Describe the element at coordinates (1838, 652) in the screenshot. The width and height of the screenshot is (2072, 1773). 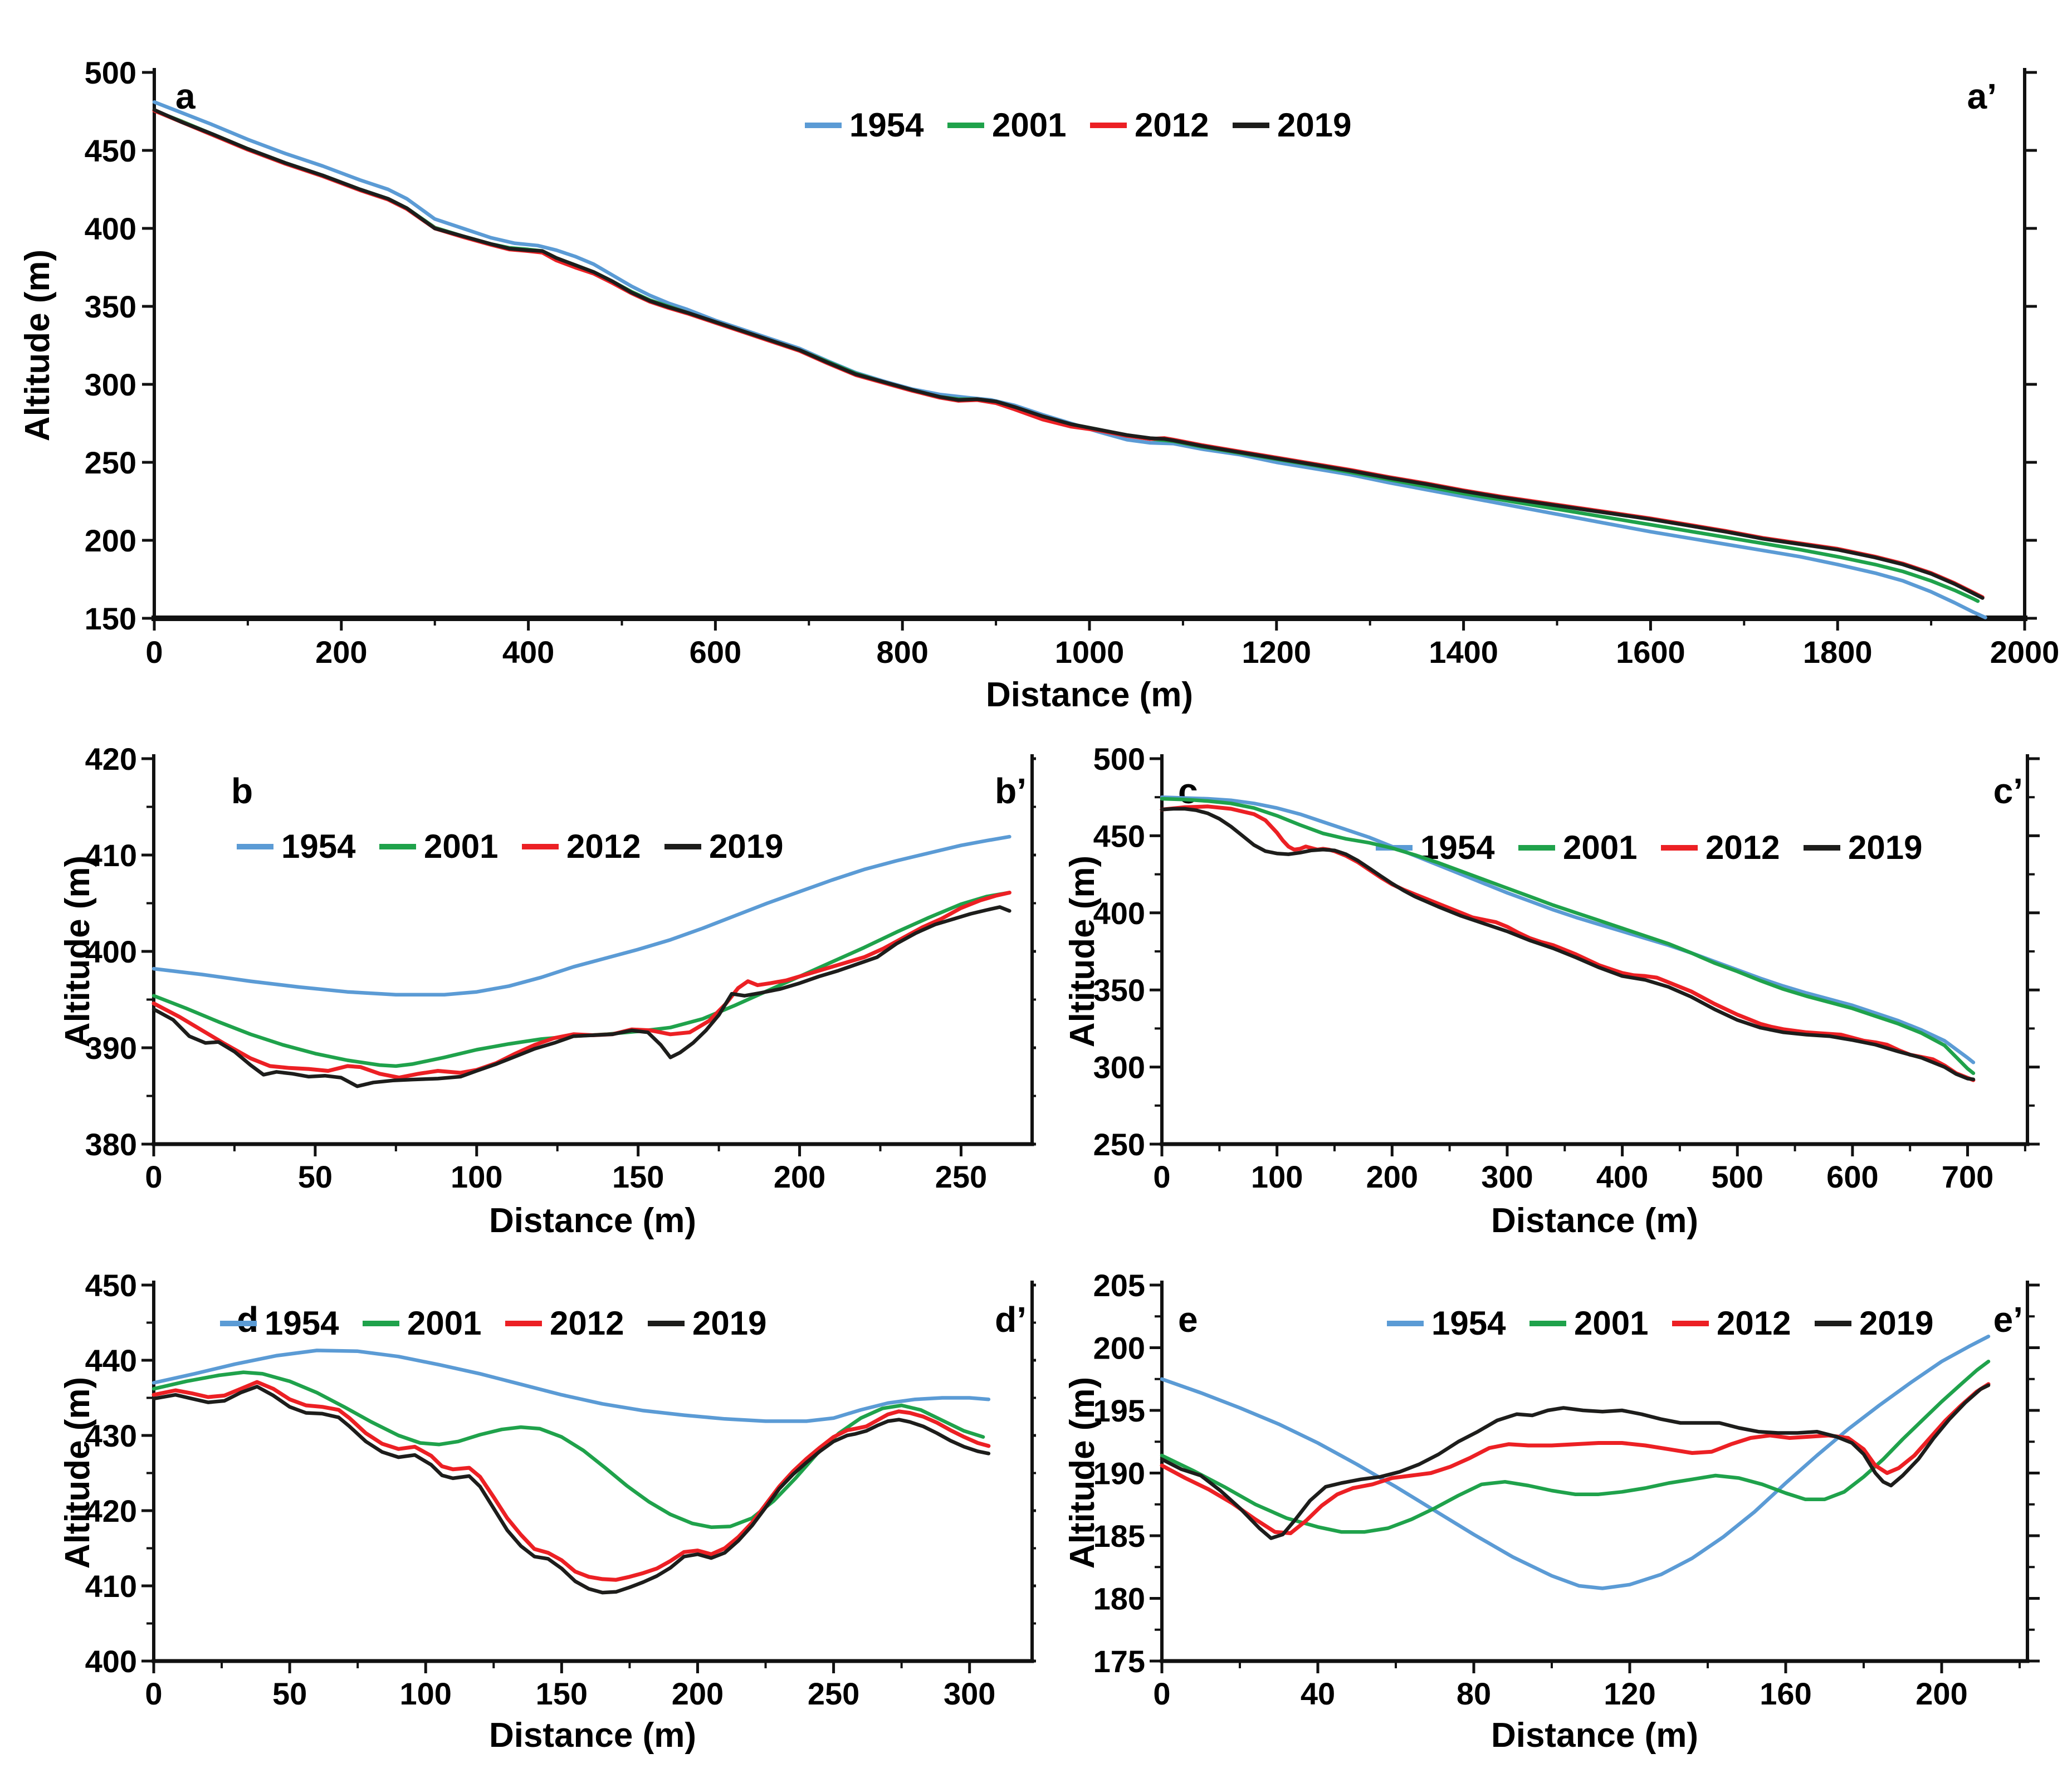
I see `x-tick-label: 1800` at that location.